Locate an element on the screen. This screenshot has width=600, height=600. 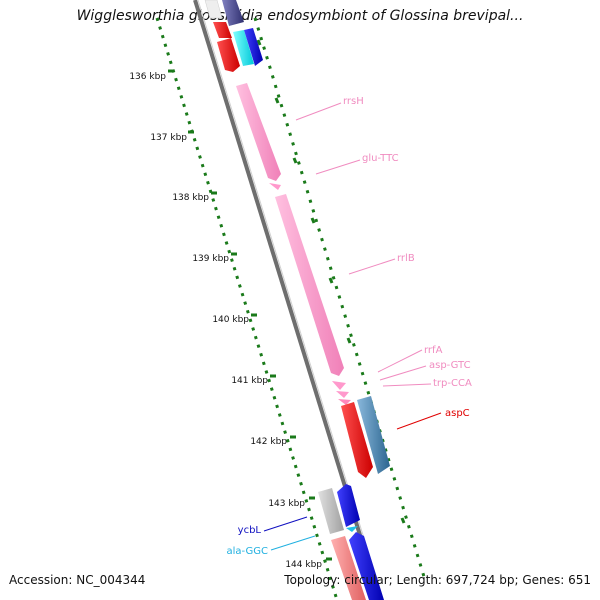
tick-label: 136 kbp is located at coordinates (147, 77).